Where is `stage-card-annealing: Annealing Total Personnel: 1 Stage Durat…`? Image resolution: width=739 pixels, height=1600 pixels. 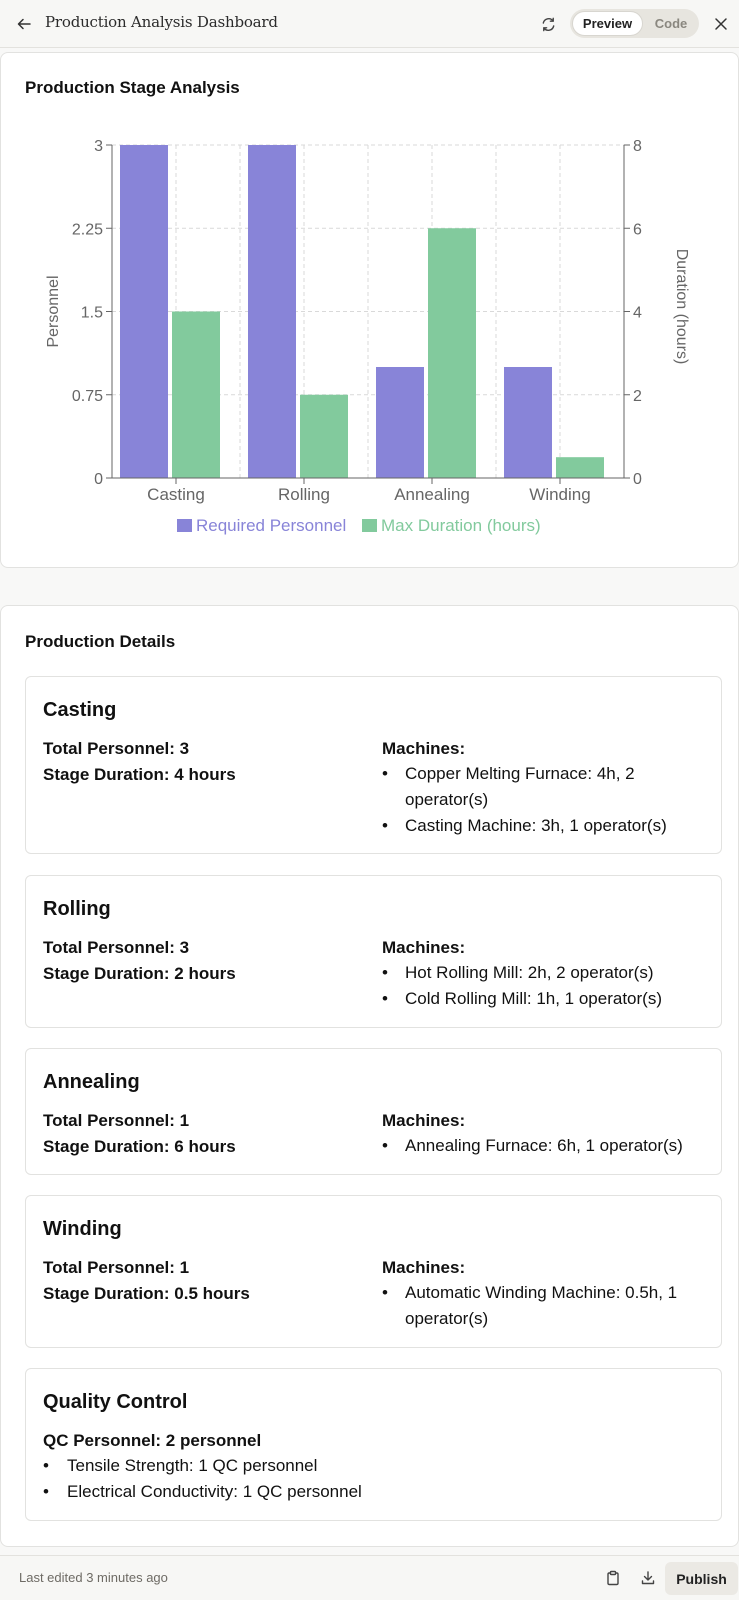
stage-card-annealing: Annealing Total Personnel: 1 Stage Durat… is located at coordinates (373, 1111).